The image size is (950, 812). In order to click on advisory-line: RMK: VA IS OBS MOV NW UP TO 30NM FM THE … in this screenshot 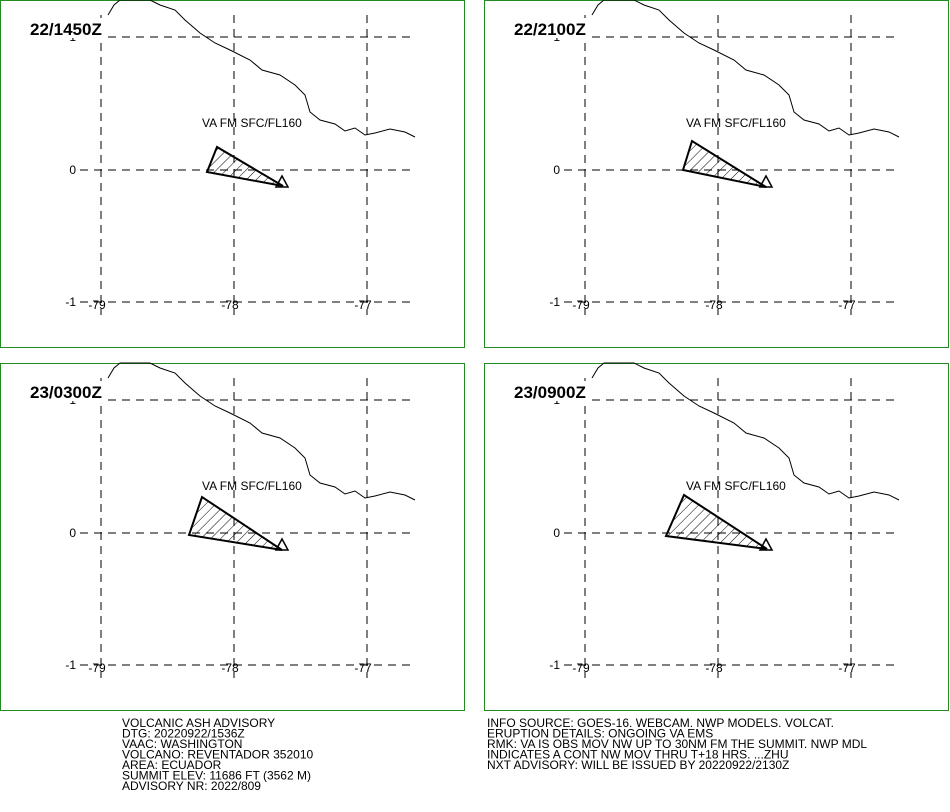, I will do `click(677, 744)`.